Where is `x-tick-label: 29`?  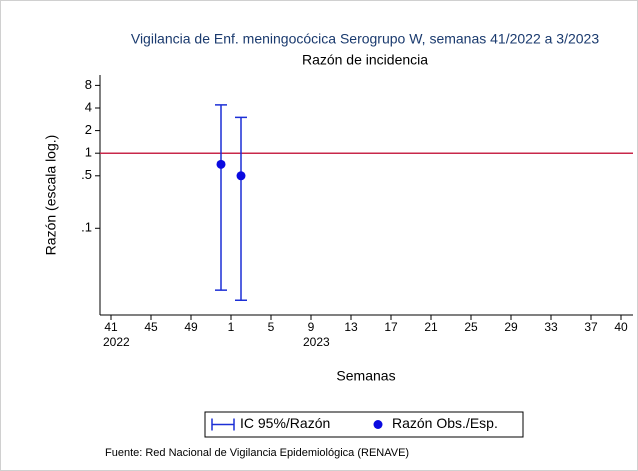
x-tick-label: 29 is located at coordinates (511, 327).